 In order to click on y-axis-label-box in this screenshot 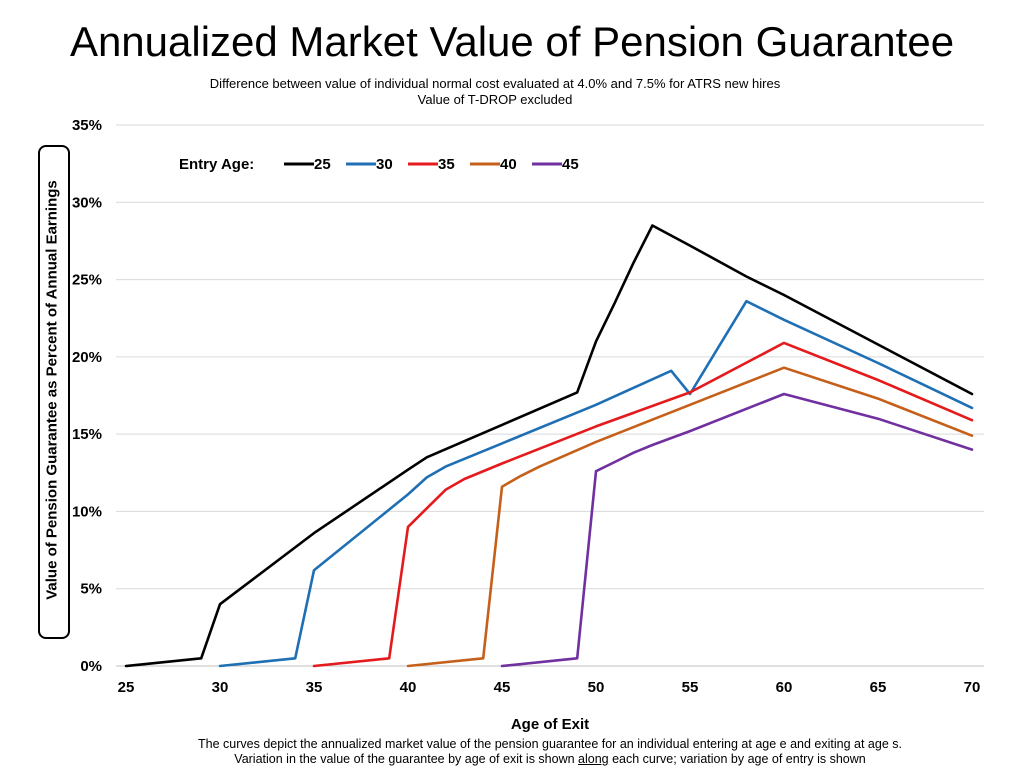, I will do `click(54, 392)`.